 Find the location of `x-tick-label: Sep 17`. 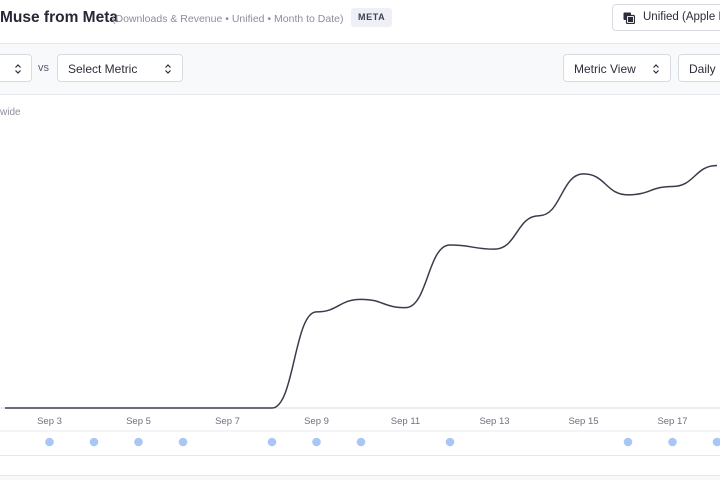

x-tick-label: Sep 17 is located at coordinates (672, 421).